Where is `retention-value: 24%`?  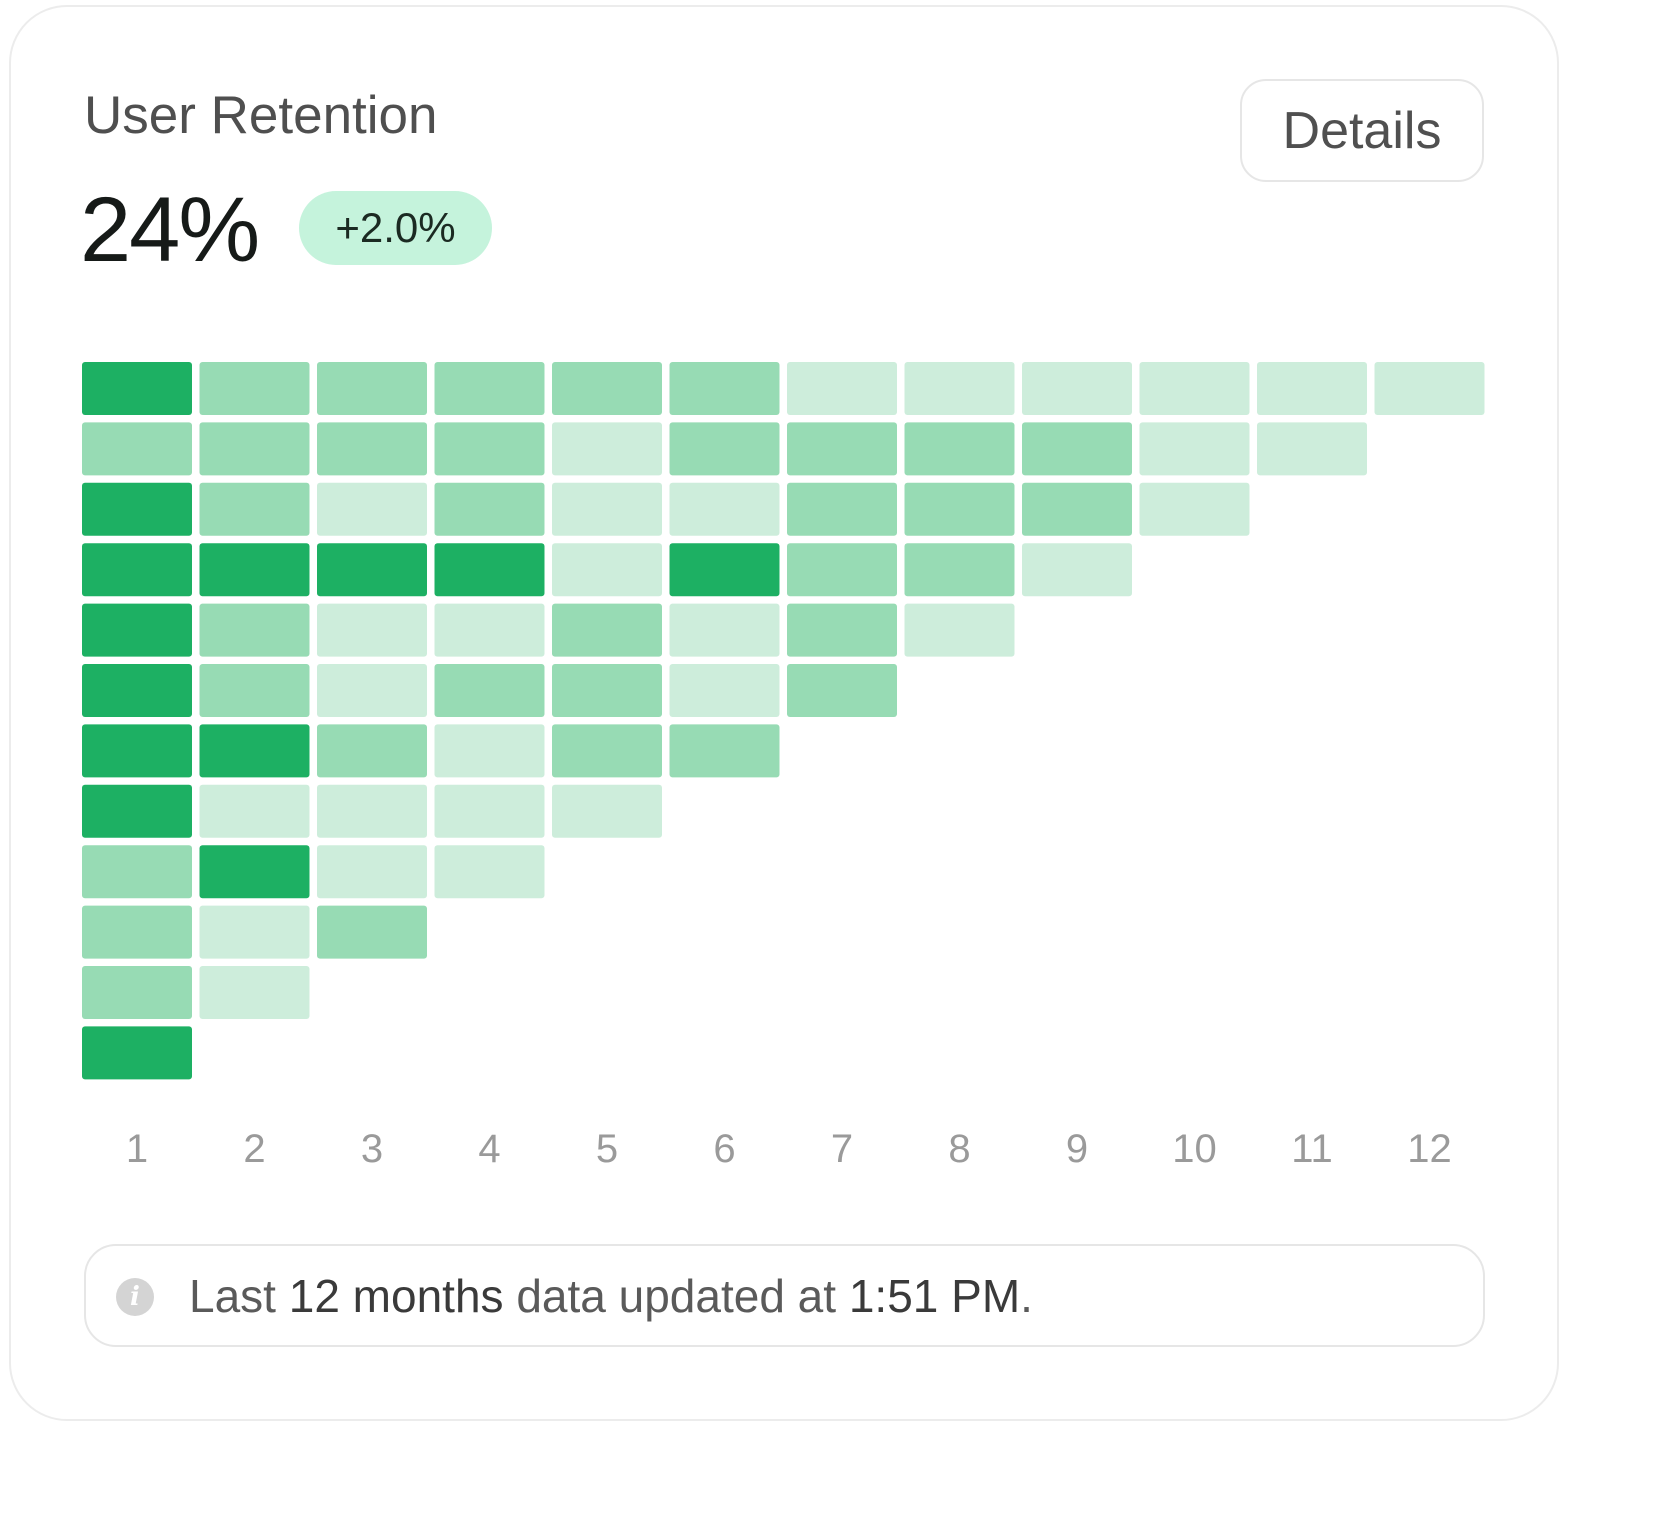
retention-value: 24% is located at coordinates (170, 230).